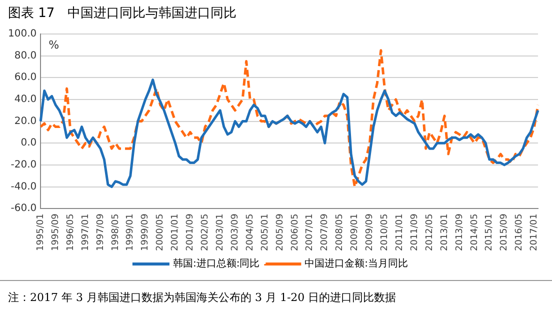 Image resolution: width=552 pixels, height=330 pixels. I want to click on y-tick-label: 0.0, so click(28, 143).